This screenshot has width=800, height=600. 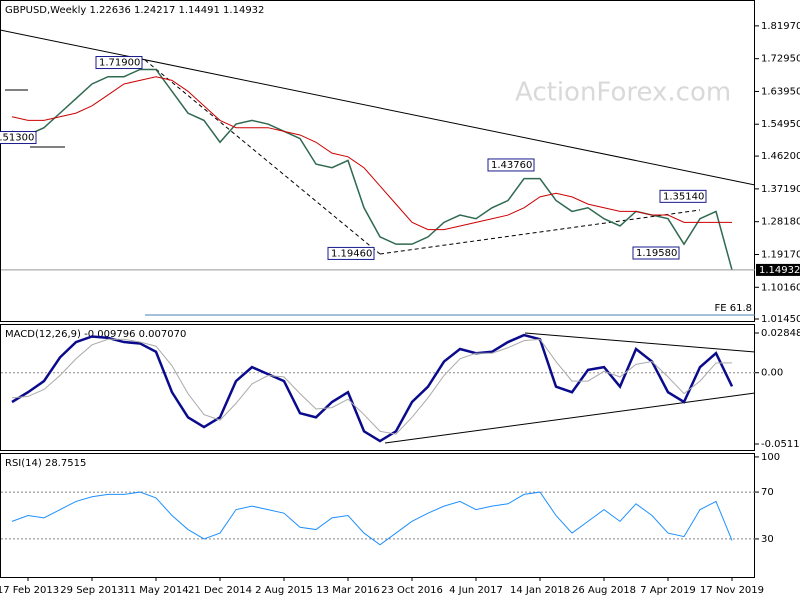 I want to click on annotation-label: 1.51300, so click(x=17, y=138).